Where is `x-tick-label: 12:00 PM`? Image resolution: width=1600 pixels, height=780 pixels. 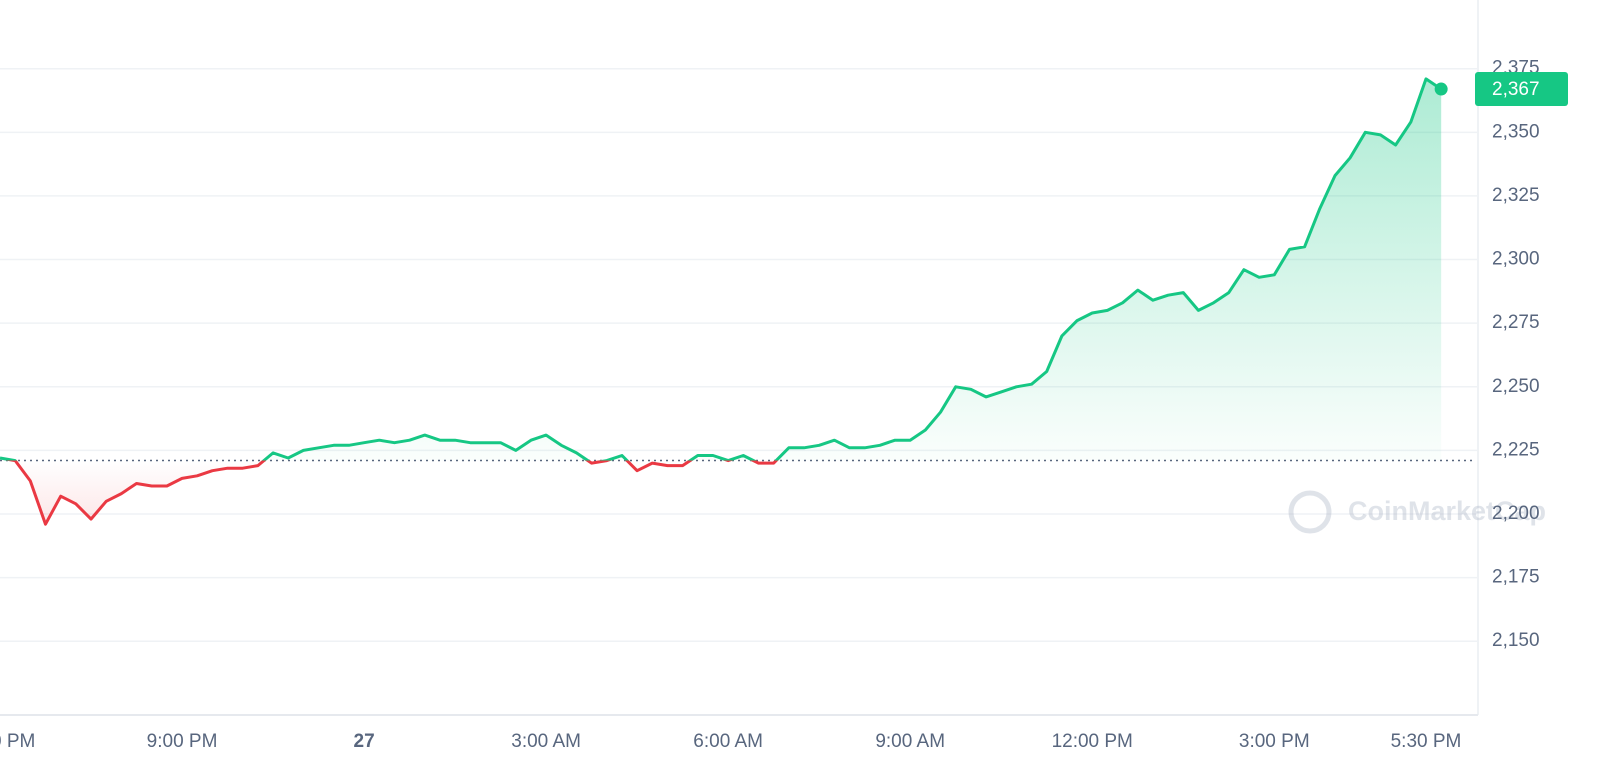
x-tick-label: 12:00 PM is located at coordinates (1092, 741).